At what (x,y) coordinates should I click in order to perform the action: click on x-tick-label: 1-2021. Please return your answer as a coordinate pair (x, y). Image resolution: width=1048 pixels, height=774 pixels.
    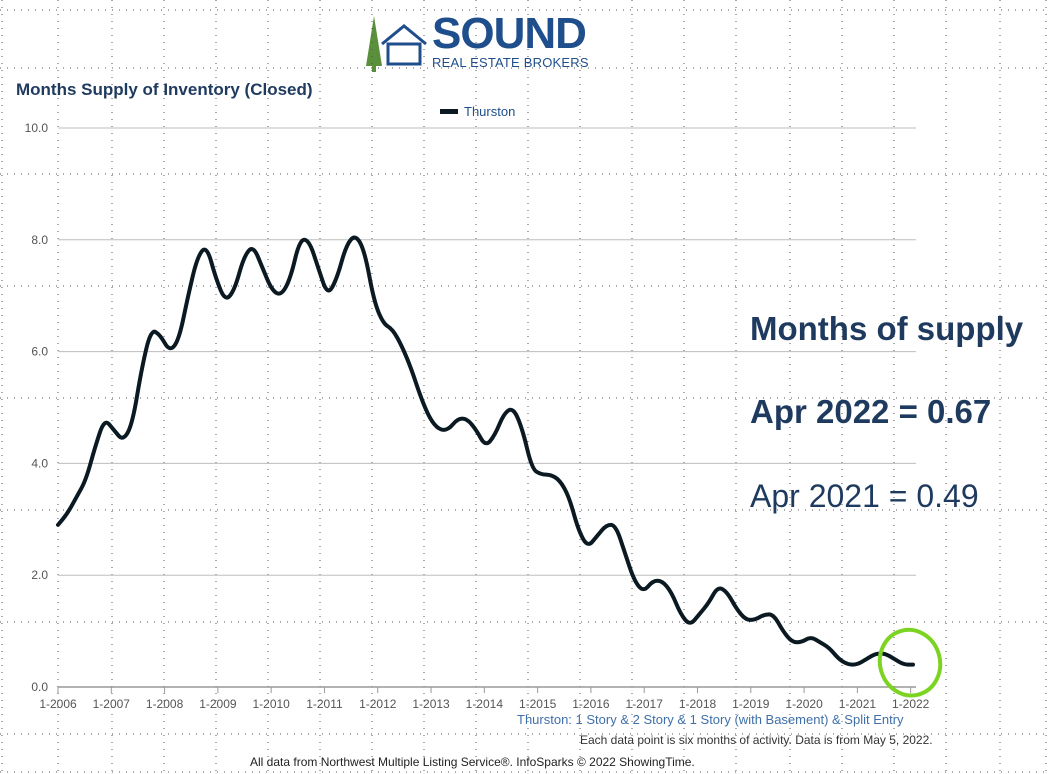
    Looking at the image, I should click on (858, 704).